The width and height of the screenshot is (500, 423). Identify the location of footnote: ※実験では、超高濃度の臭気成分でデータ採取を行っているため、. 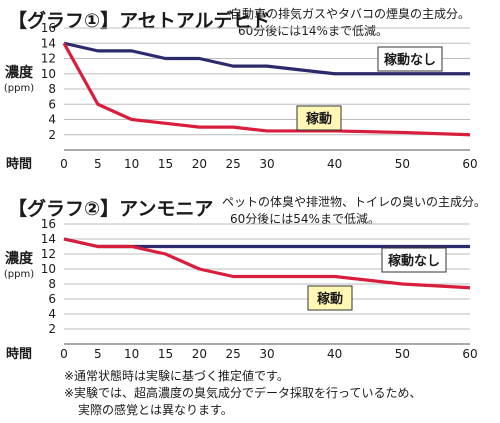
(243, 393).